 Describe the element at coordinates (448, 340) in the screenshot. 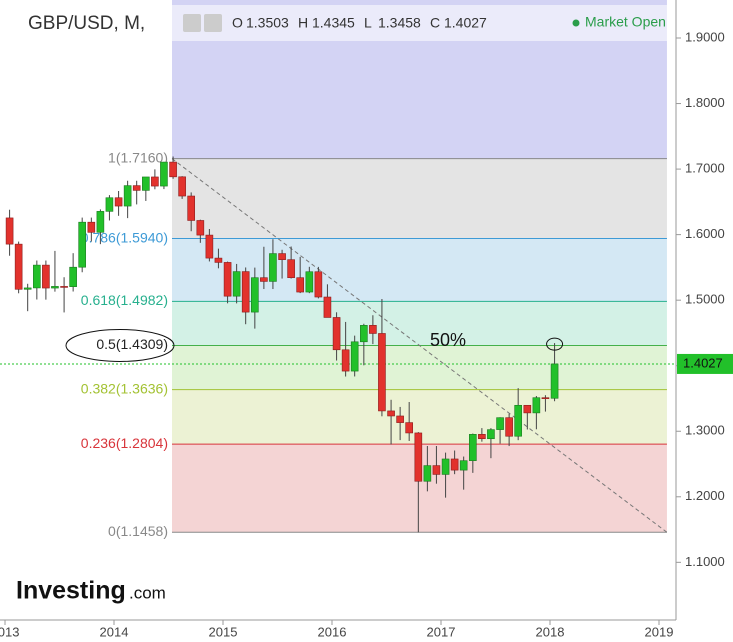

I see `annotation: 50%` at that location.